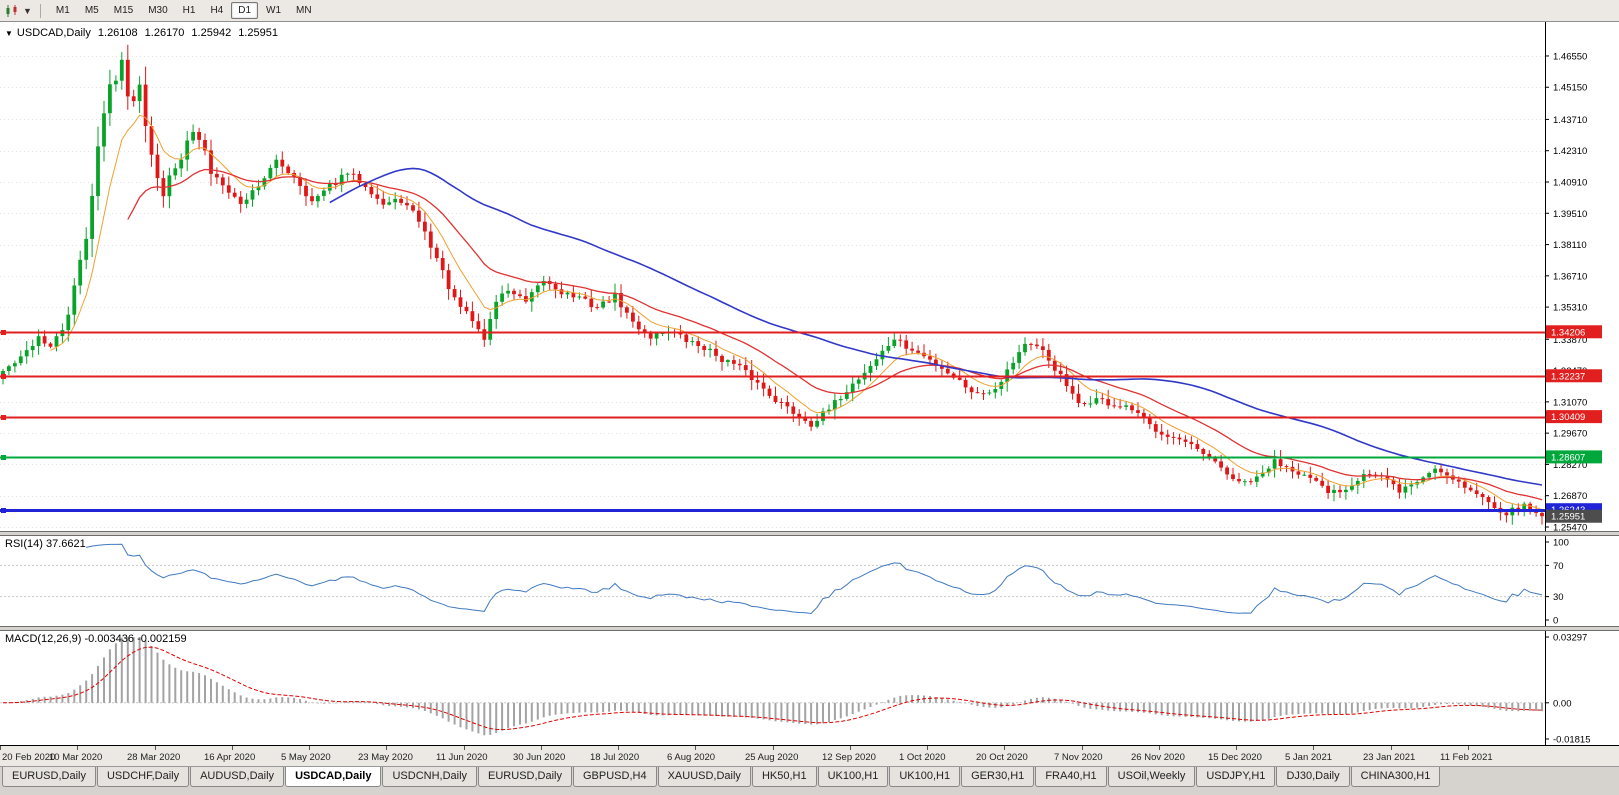 Image resolution: width=1619 pixels, height=795 pixels. Describe the element at coordinates (306, 757) in the screenshot. I see `date-label: 5 May 2020` at that location.